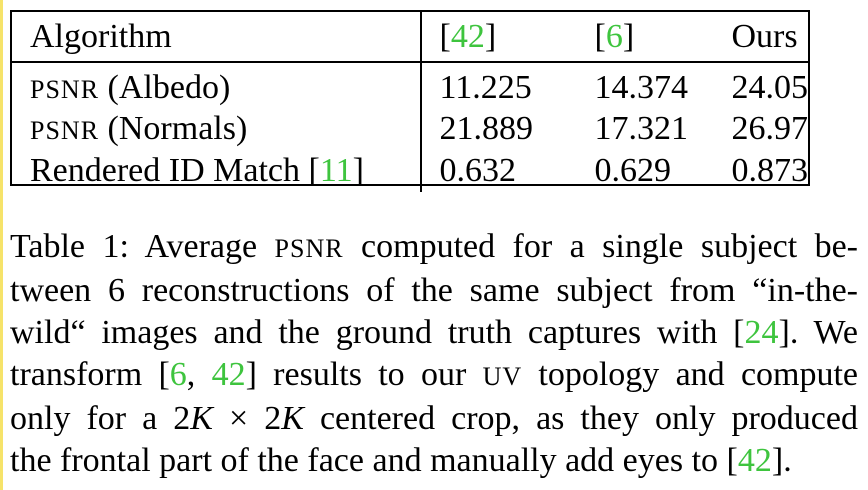 The image size is (868, 490). What do you see at coordinates (654, 37) in the screenshot?
I see `header-ref-6: [6]` at bounding box center [654, 37].